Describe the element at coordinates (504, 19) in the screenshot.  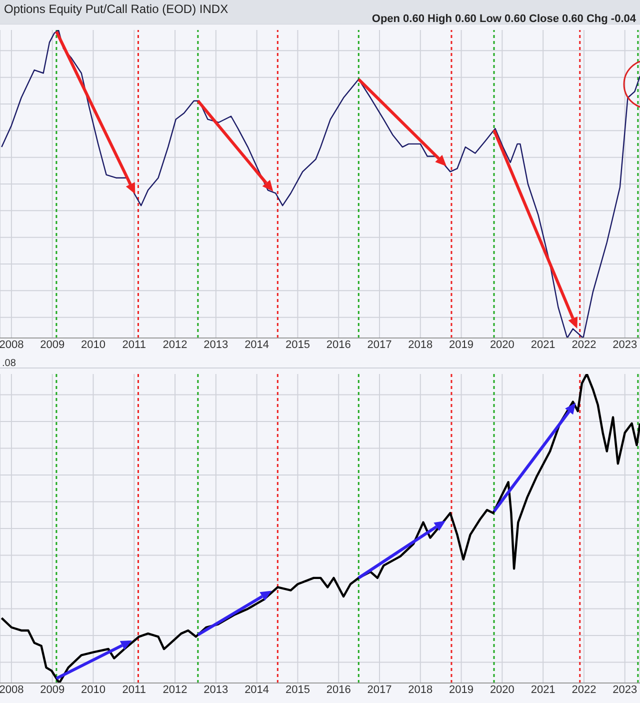
I see `text: Open 0.60 High 0.60 Low 0.60 Close 0.60 Chg -0.04` at that location.